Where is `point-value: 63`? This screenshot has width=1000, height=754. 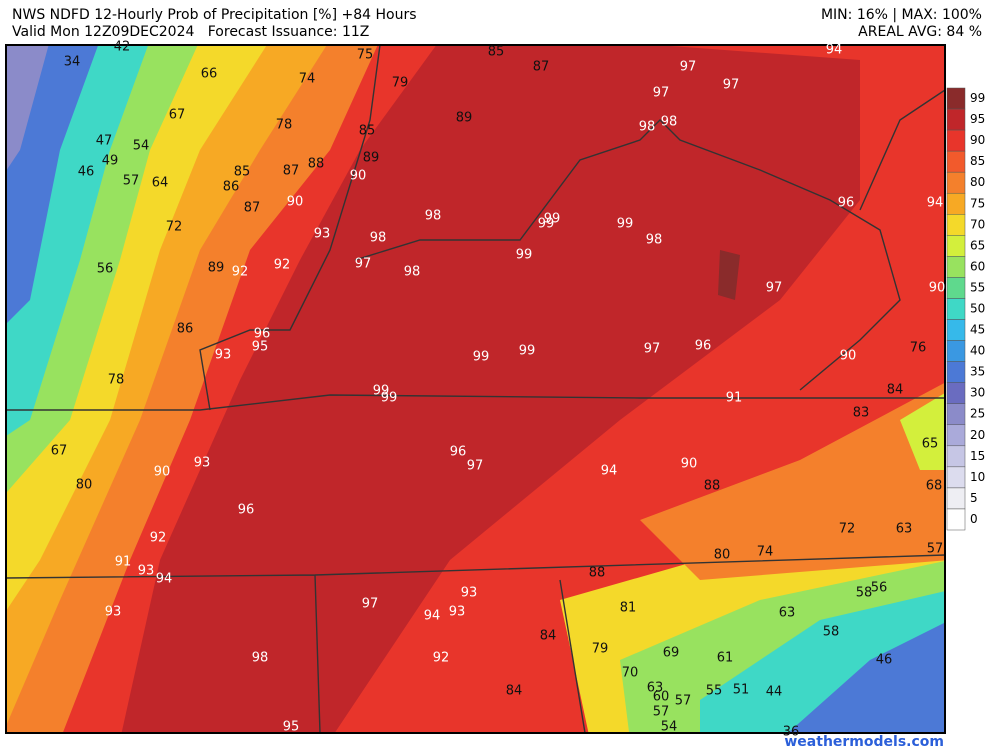 point-value: 63 is located at coordinates (904, 529).